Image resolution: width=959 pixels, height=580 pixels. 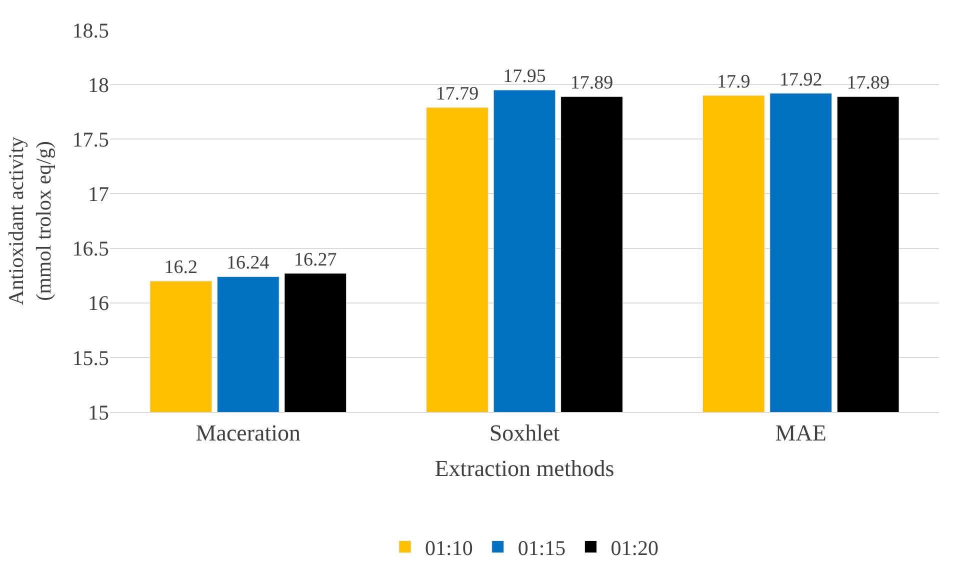 I want to click on x-tick-label: MAE, so click(x=800, y=433).